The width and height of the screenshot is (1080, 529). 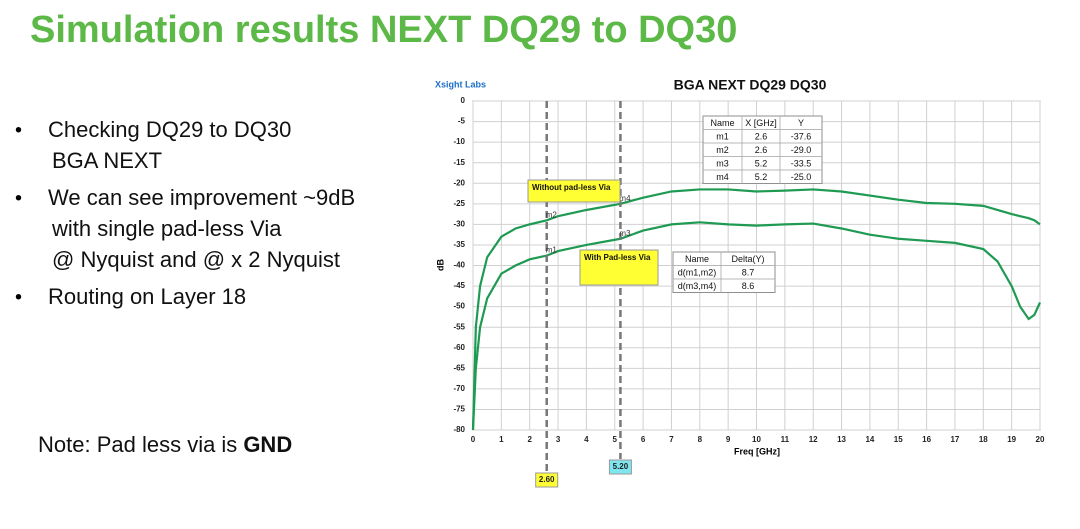 What do you see at coordinates (801, 150) in the screenshot?
I see `marker-table-text: -29.0` at bounding box center [801, 150].